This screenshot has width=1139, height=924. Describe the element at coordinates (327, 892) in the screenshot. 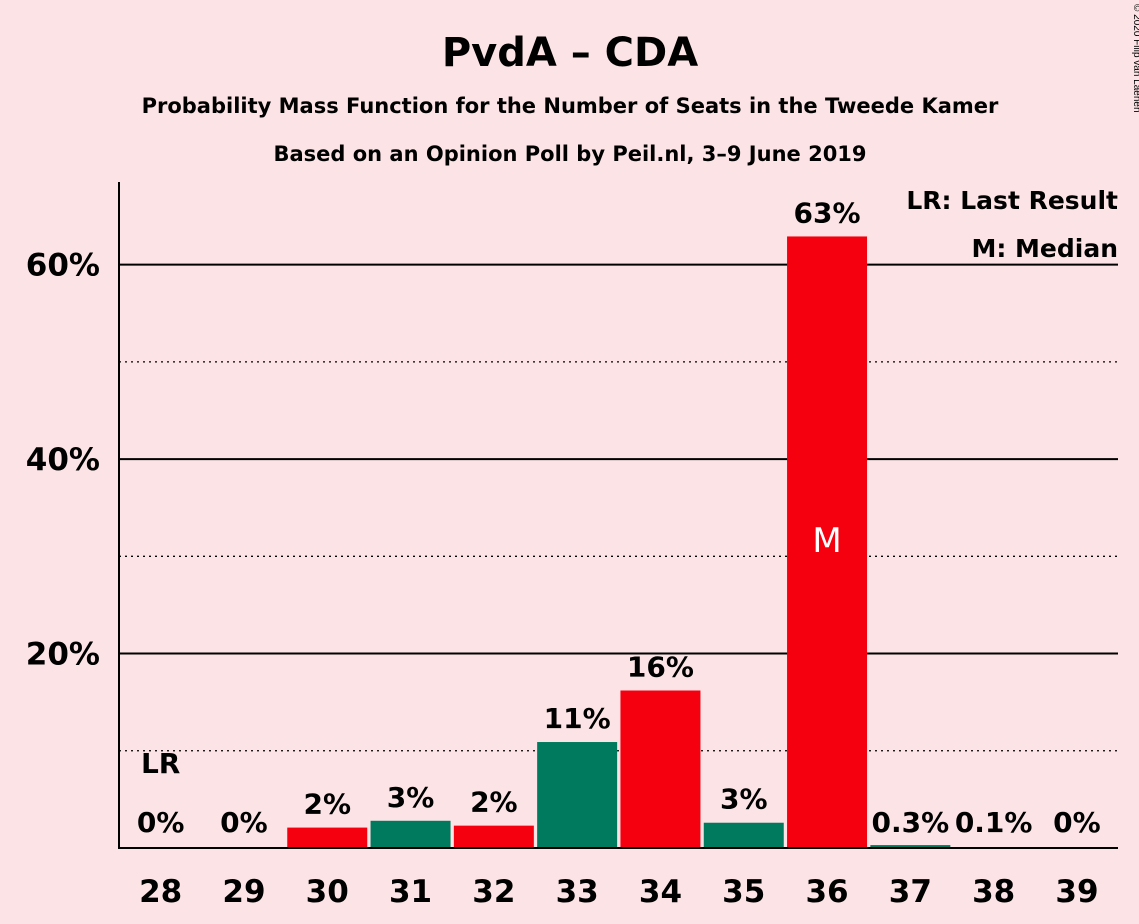

I see `x-tick-30: 30` at that location.